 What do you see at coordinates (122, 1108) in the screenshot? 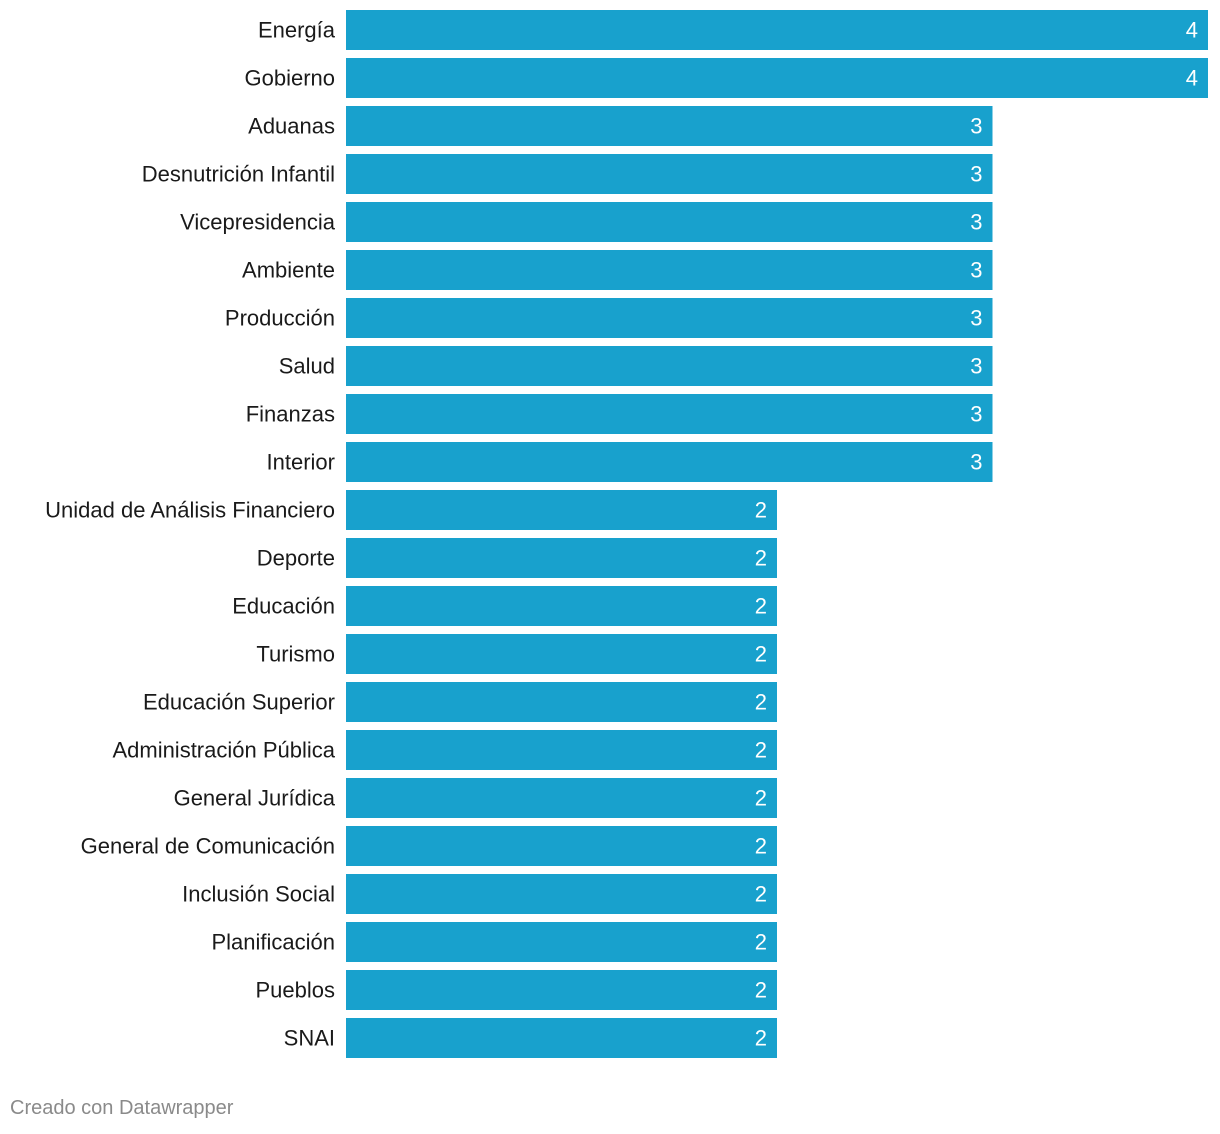
I see `datawrapper-credit: Creado con Datawrapper` at bounding box center [122, 1108].